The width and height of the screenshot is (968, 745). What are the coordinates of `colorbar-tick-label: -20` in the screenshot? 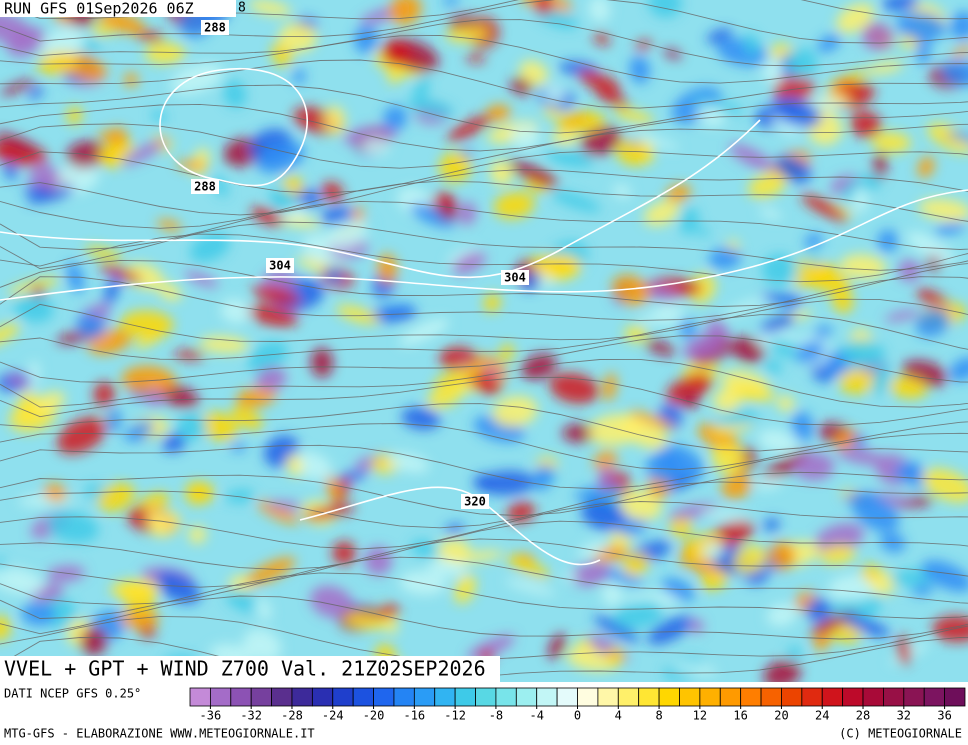 It's located at (374, 716).